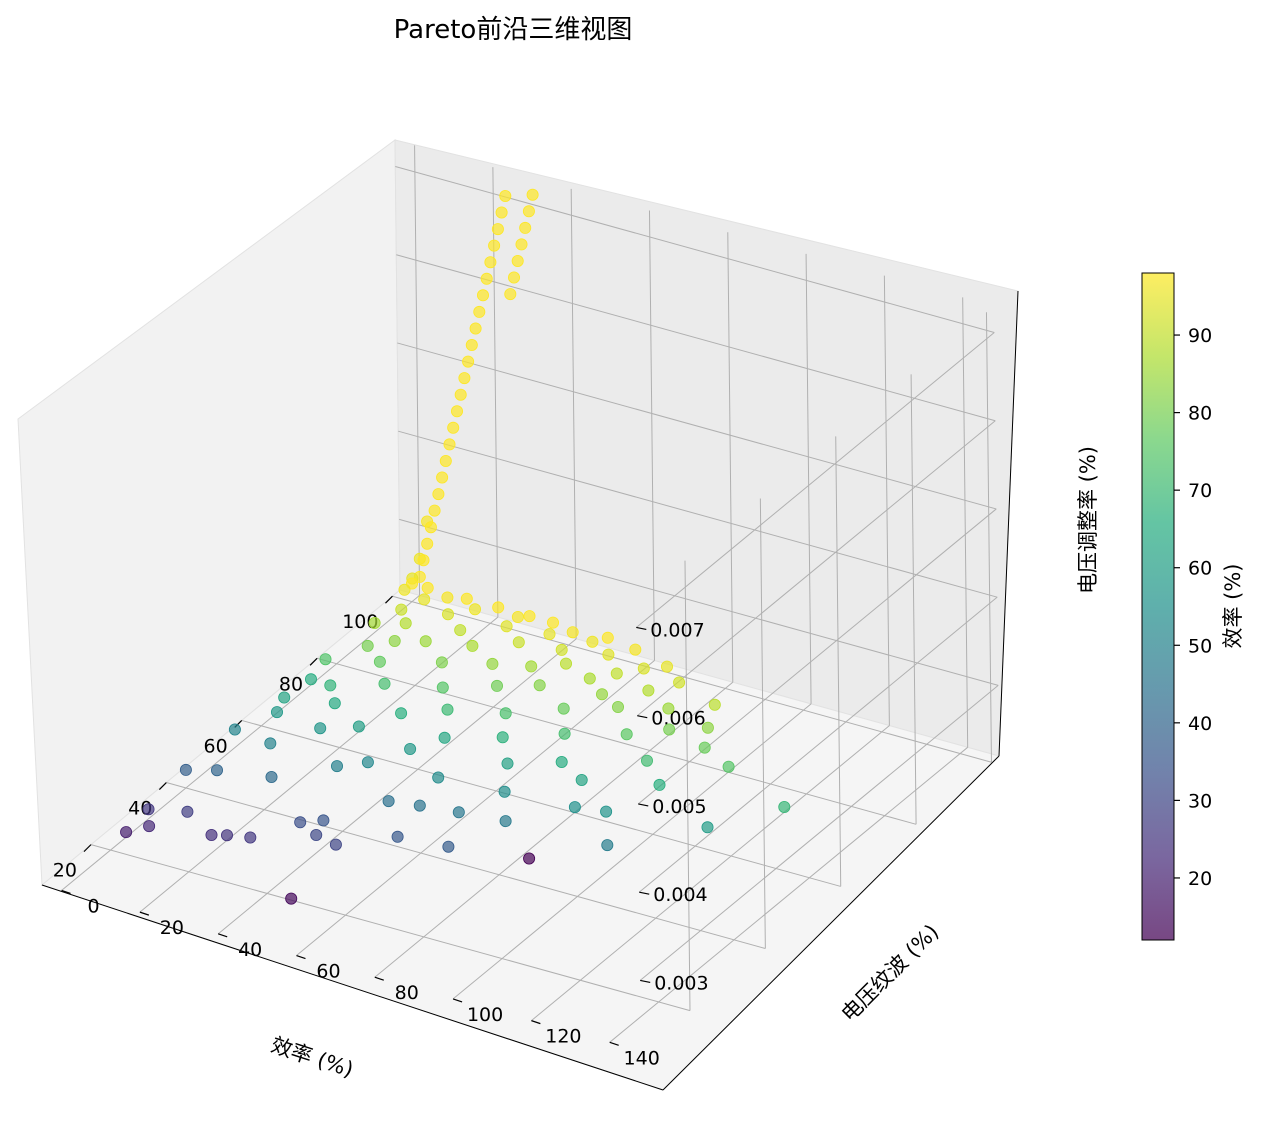  I want to click on y-tick-label: 60, so click(328, 972).